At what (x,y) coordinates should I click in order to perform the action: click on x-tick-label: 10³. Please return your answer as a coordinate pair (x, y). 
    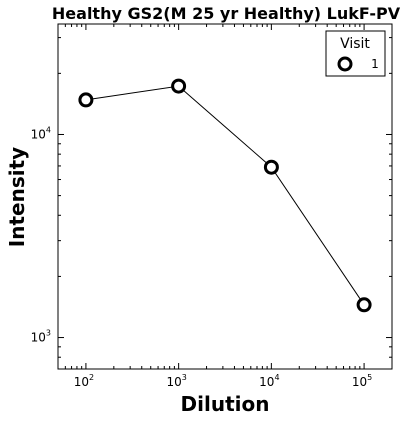
    Looking at the image, I should click on (176, 381).